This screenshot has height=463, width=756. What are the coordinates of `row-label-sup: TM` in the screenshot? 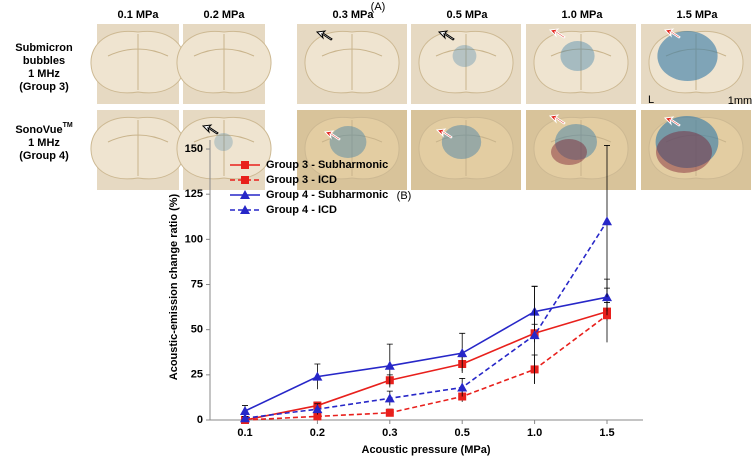 It's located at (68, 125).